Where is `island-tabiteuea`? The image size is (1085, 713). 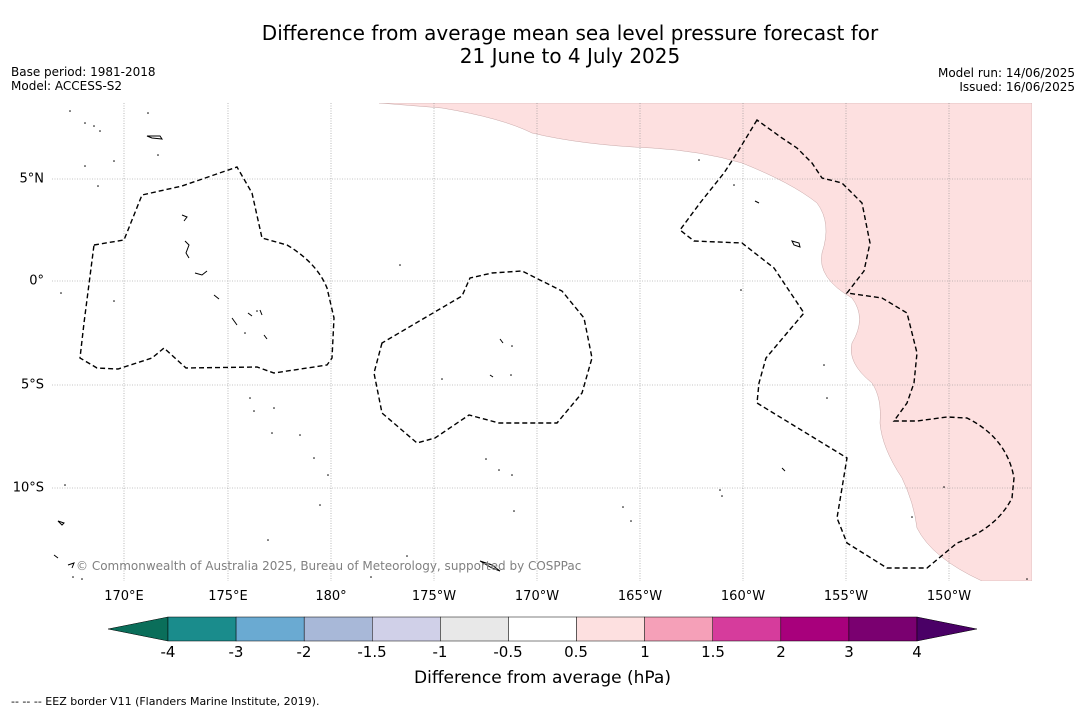
island-tabiteuea is located at coordinates (234, 321).